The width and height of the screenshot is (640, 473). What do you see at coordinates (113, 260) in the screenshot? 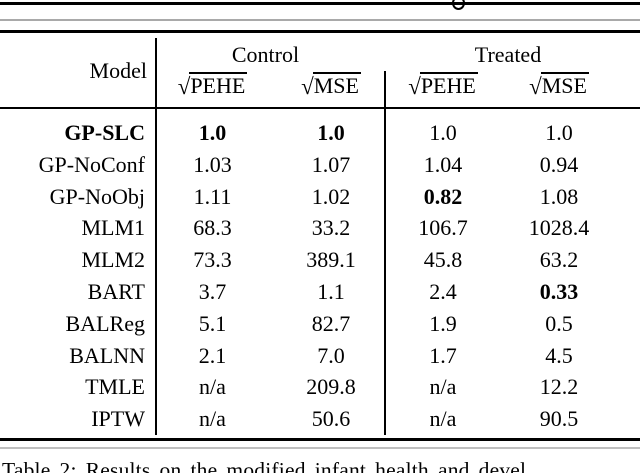
I see `model-cell: MLM2` at bounding box center [113, 260].